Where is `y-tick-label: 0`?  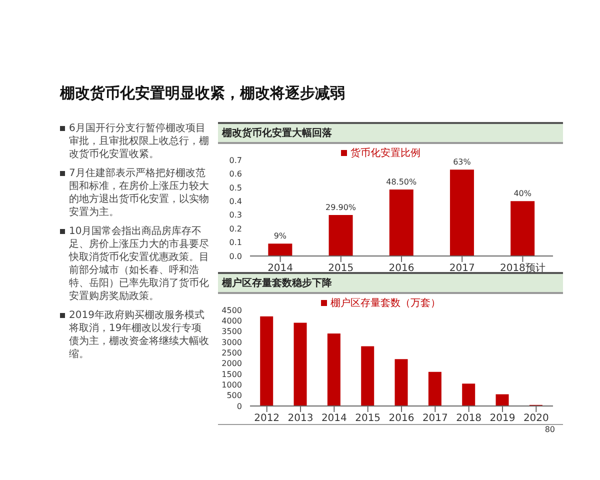 y-tick-label: 0 is located at coordinates (239, 406).